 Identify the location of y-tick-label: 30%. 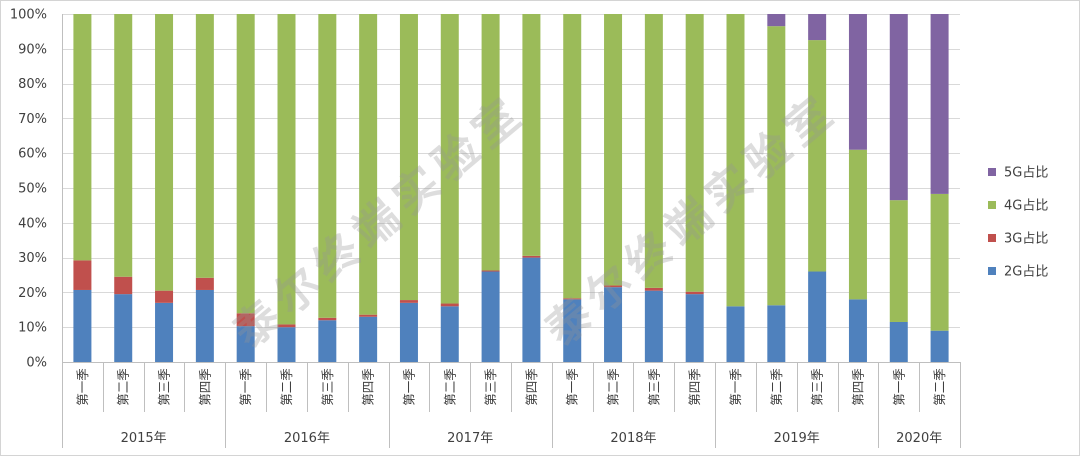
(32, 258).